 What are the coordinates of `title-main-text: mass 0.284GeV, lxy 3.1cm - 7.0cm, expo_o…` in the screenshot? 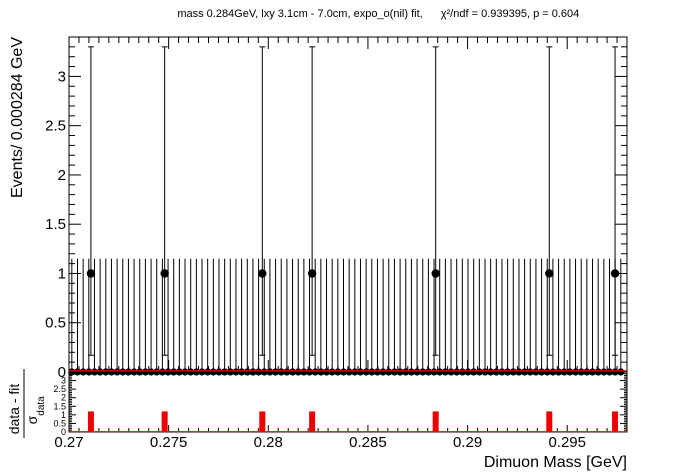 It's located at (299, 14).